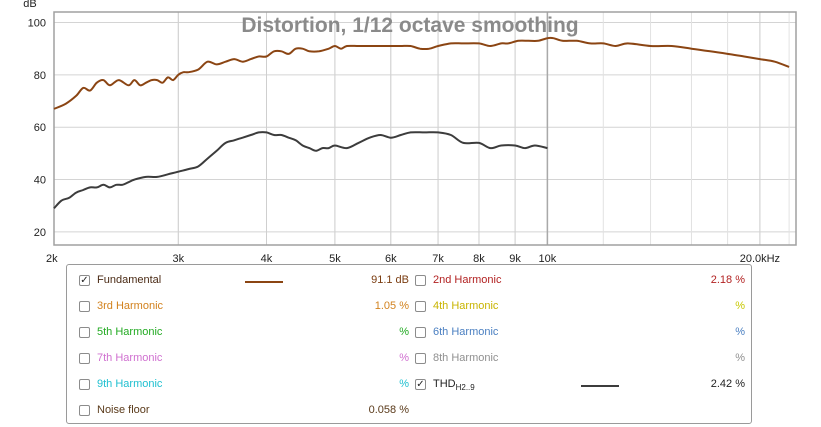  What do you see at coordinates (580, 281) in the screenshot?
I see `legend-item-2nd-harmonic: 2nd Harmonic 2.18 %` at bounding box center [580, 281].